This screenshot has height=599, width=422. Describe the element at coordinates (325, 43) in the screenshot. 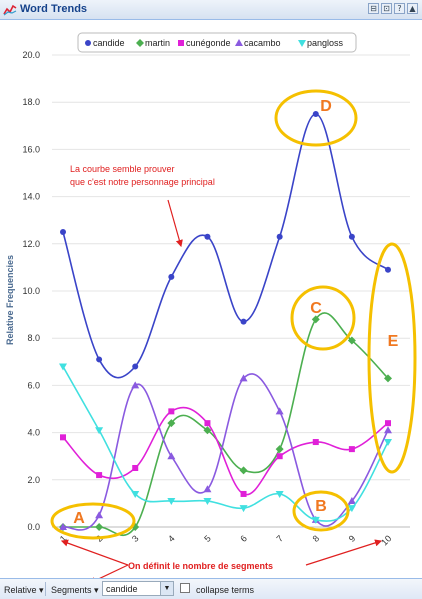

I see `legend-label: pangloss` at that location.